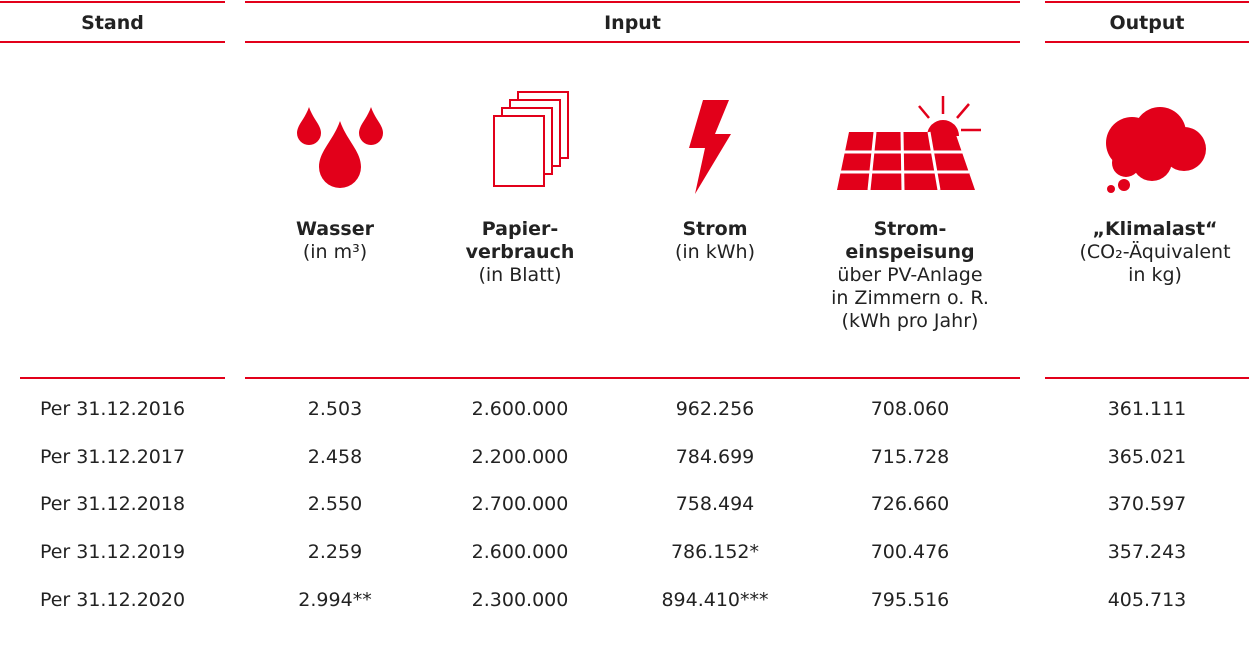  What do you see at coordinates (531, 139) in the screenshot?
I see `paper-icon` at bounding box center [531, 139].